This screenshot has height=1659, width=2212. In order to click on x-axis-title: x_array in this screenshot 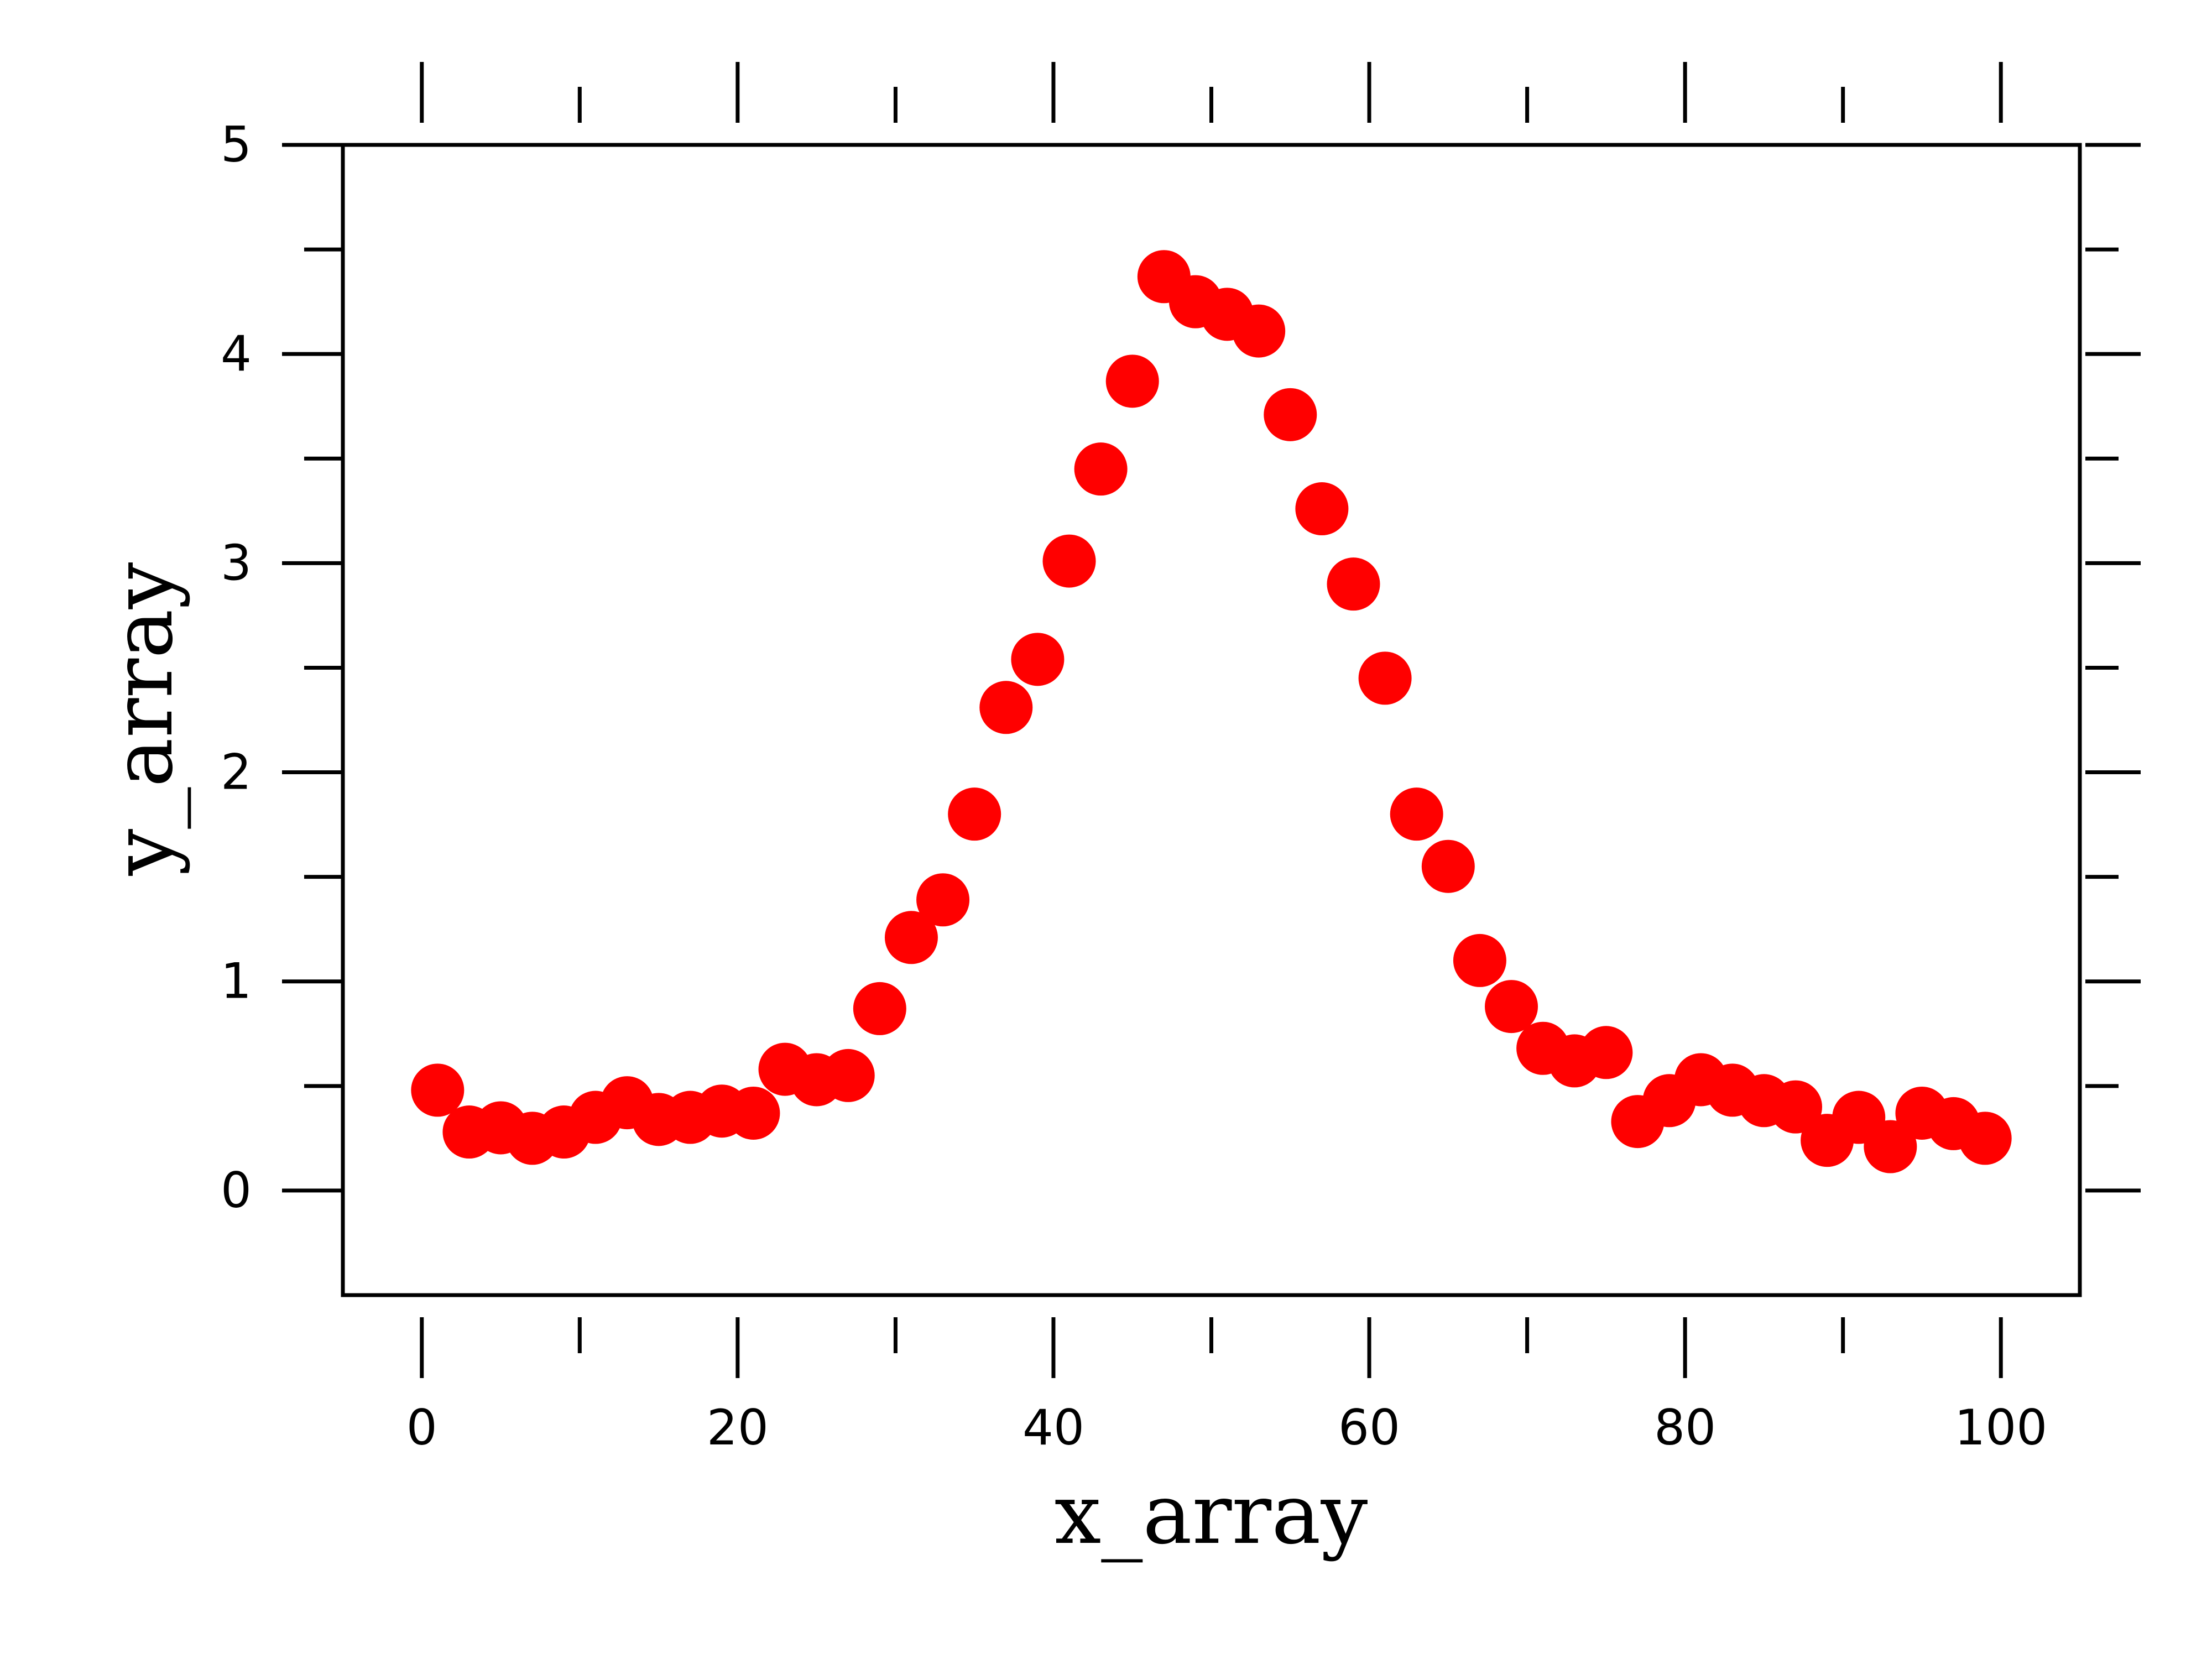, I will do `click(1211, 1515)`.